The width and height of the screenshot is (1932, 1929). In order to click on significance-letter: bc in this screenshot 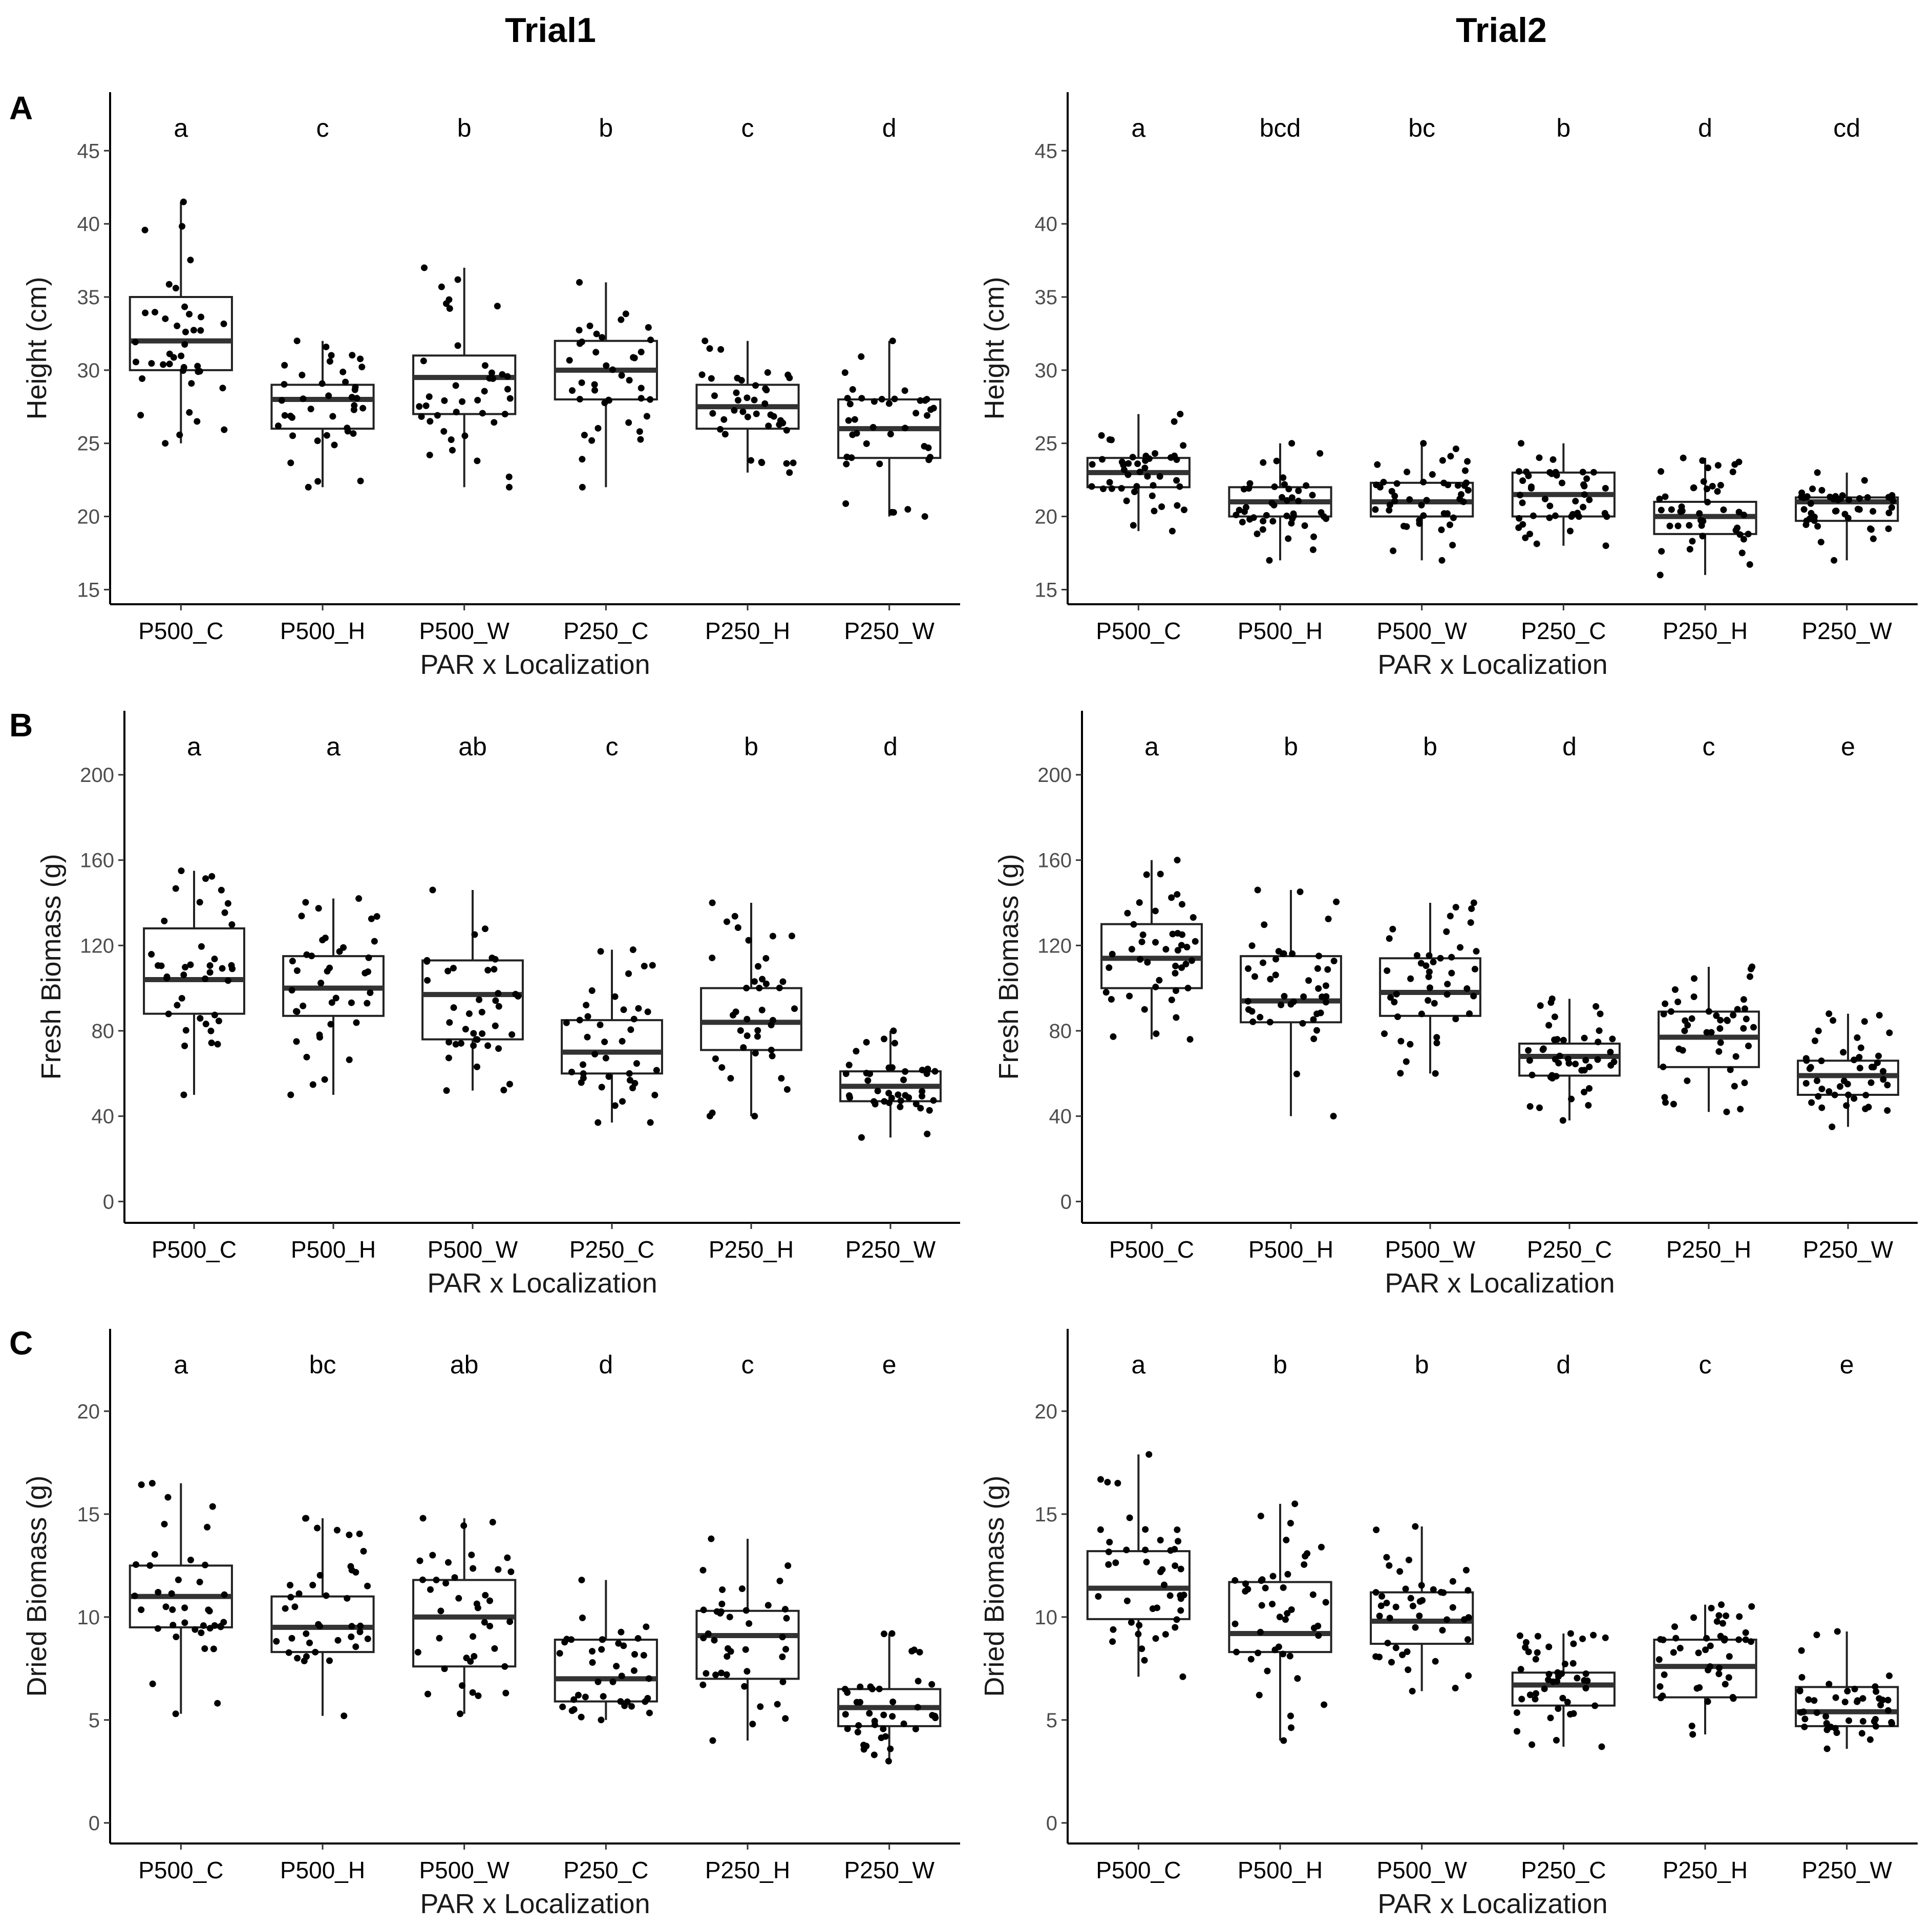, I will do `click(1422, 128)`.